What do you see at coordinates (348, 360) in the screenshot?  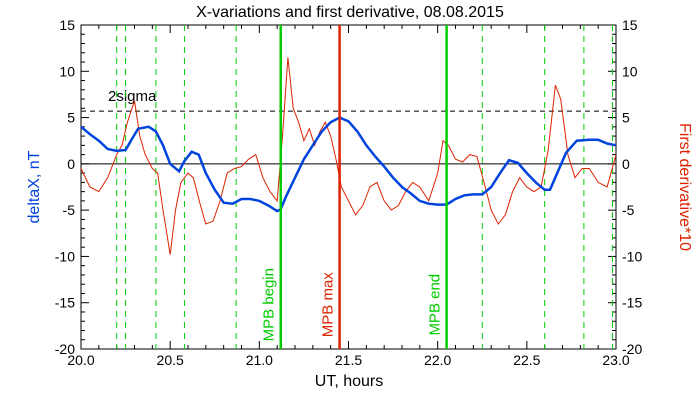 I see `x-tick-label: 21.5` at bounding box center [348, 360].